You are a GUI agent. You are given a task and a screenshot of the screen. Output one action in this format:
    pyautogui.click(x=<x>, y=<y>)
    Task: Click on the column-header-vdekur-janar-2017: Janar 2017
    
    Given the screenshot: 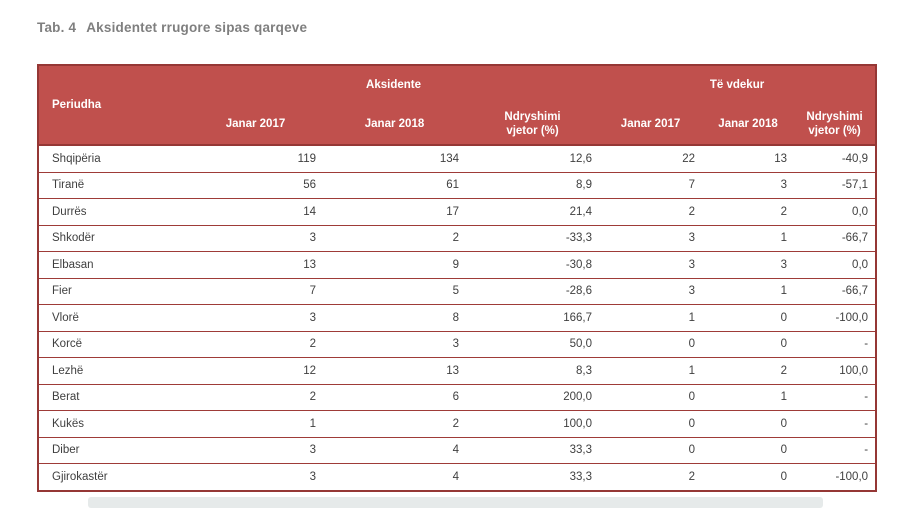 What is the action you would take?
    pyautogui.click(x=651, y=124)
    